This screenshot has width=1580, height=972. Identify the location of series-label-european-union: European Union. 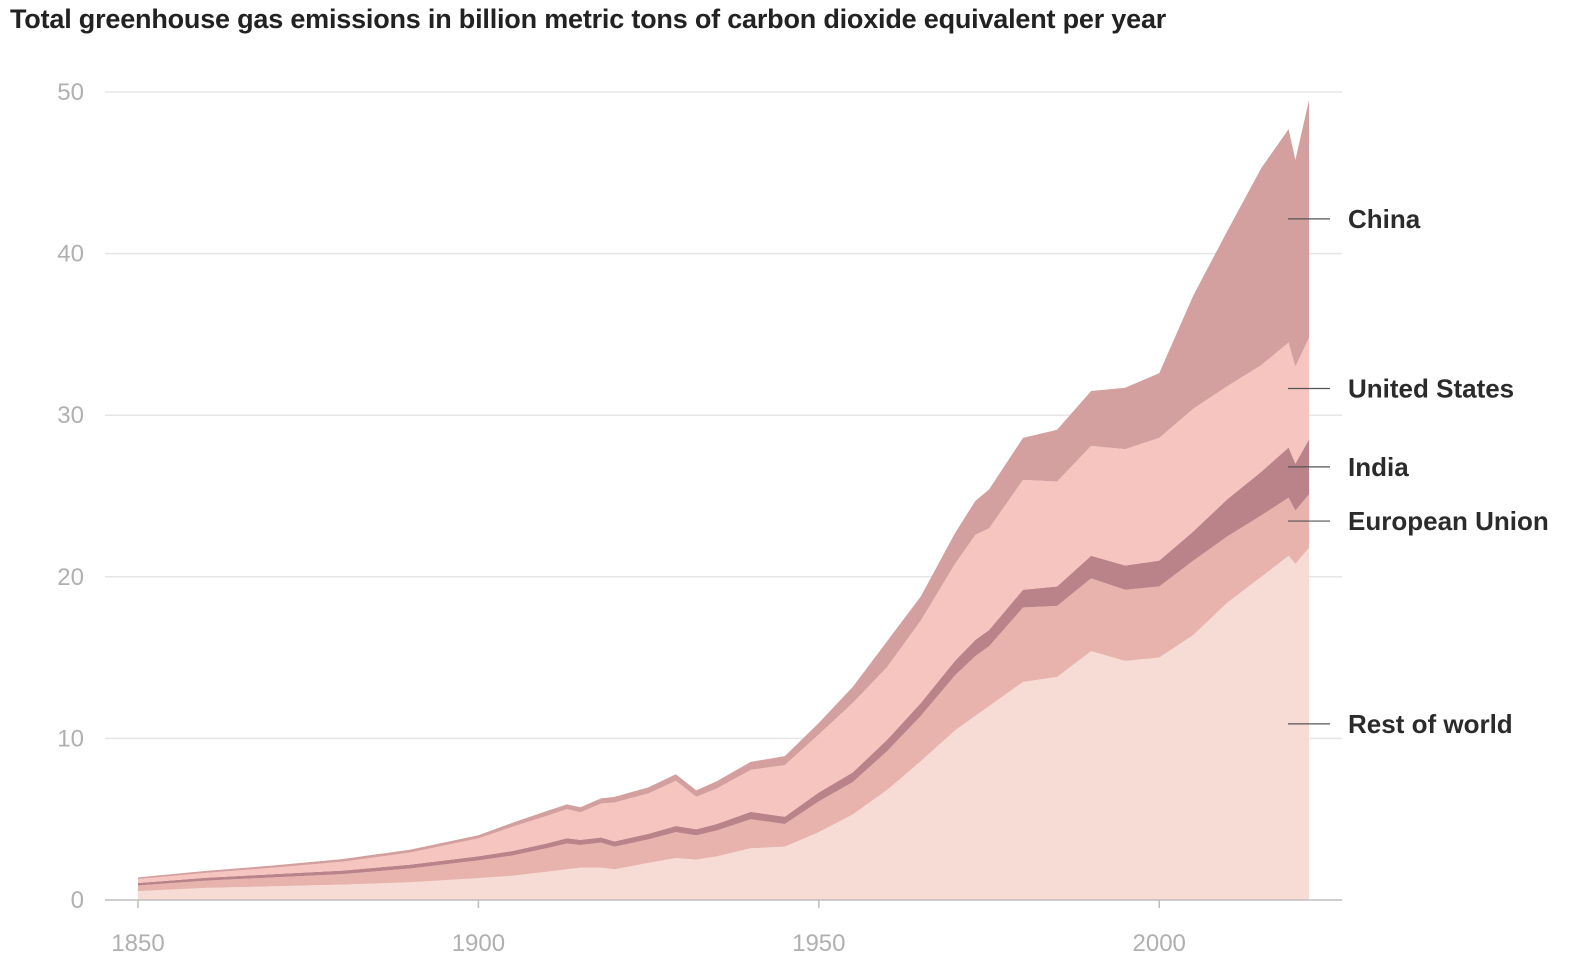
(1448, 521).